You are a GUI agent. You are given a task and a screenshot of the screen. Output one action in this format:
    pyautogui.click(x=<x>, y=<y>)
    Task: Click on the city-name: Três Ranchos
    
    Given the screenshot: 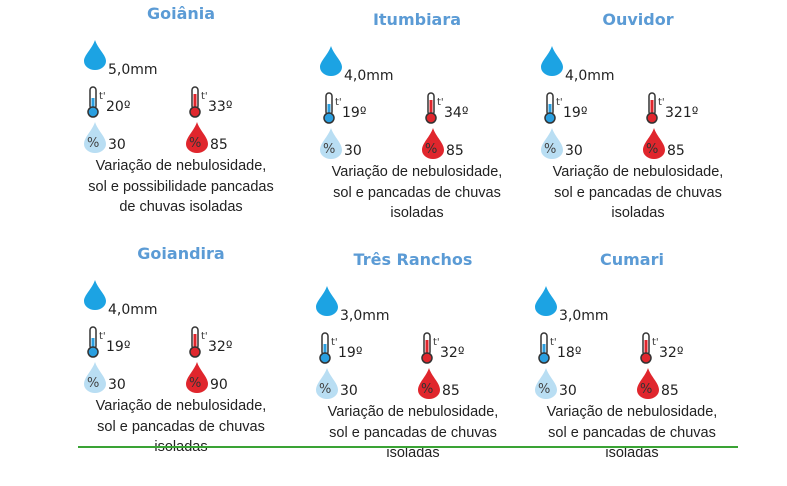 What is the action you would take?
    pyautogui.click(x=413, y=259)
    